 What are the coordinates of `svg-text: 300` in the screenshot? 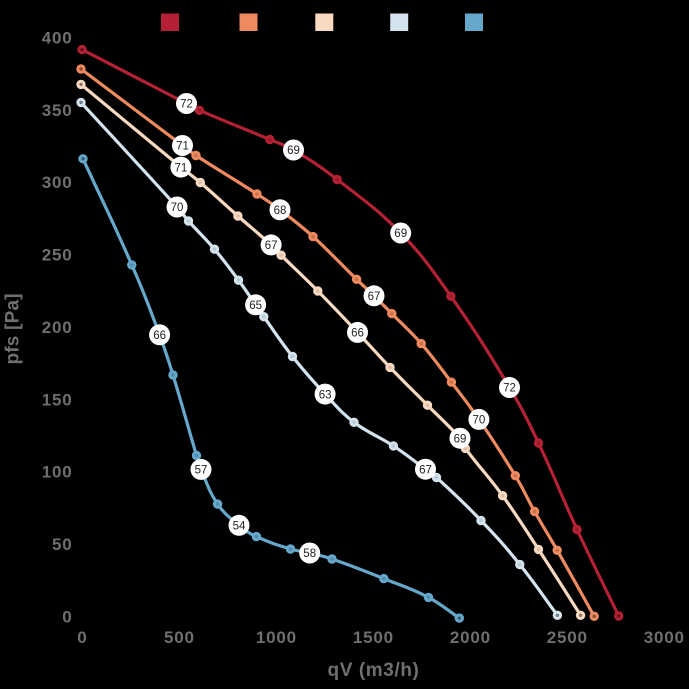 It's located at (57, 182).